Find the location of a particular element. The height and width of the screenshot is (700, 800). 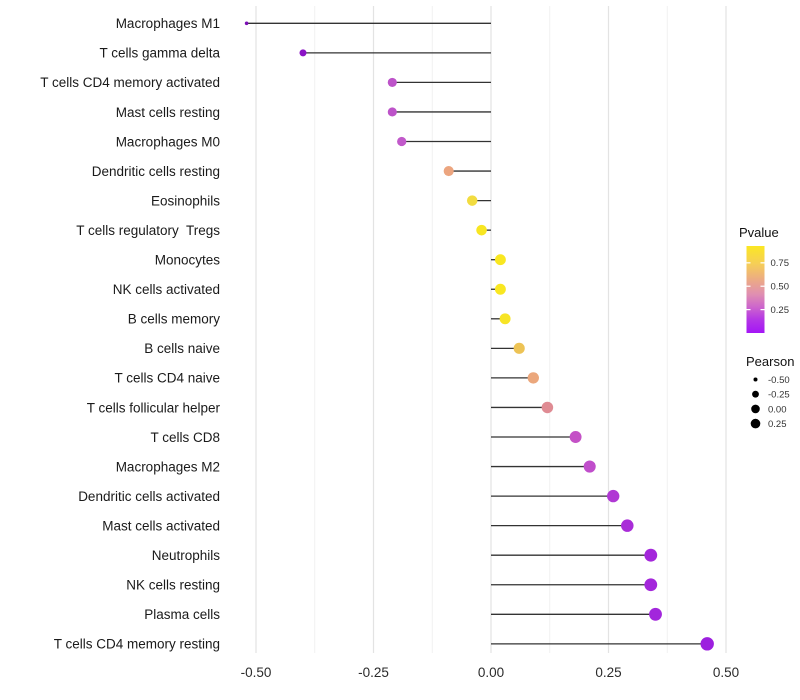

y-axis-label: Mast cells activated is located at coordinates (161, 525).